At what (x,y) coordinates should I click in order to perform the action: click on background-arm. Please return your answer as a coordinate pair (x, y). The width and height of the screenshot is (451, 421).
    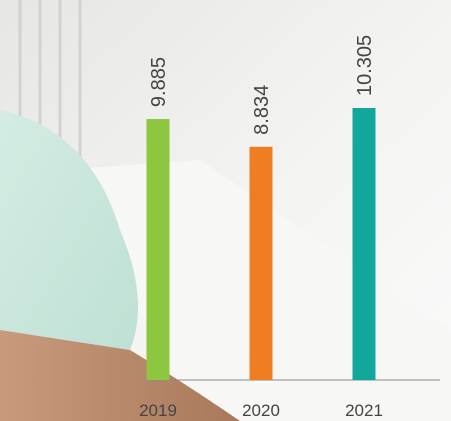
    Looking at the image, I should click on (120, 375).